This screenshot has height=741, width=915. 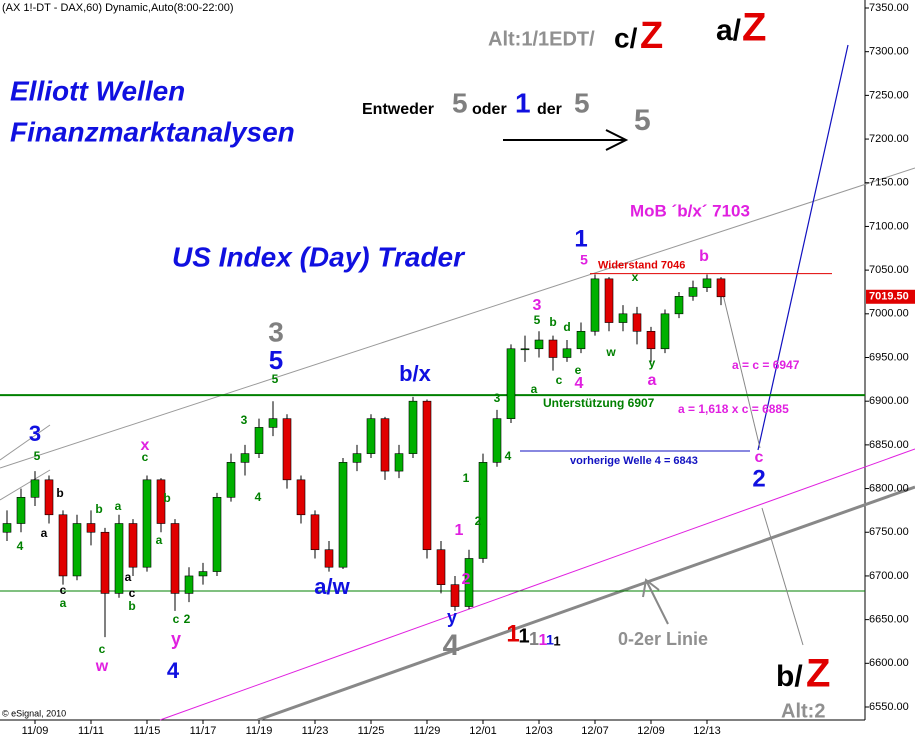 I want to click on y-tick-label: 7100.00, so click(x=889, y=226).